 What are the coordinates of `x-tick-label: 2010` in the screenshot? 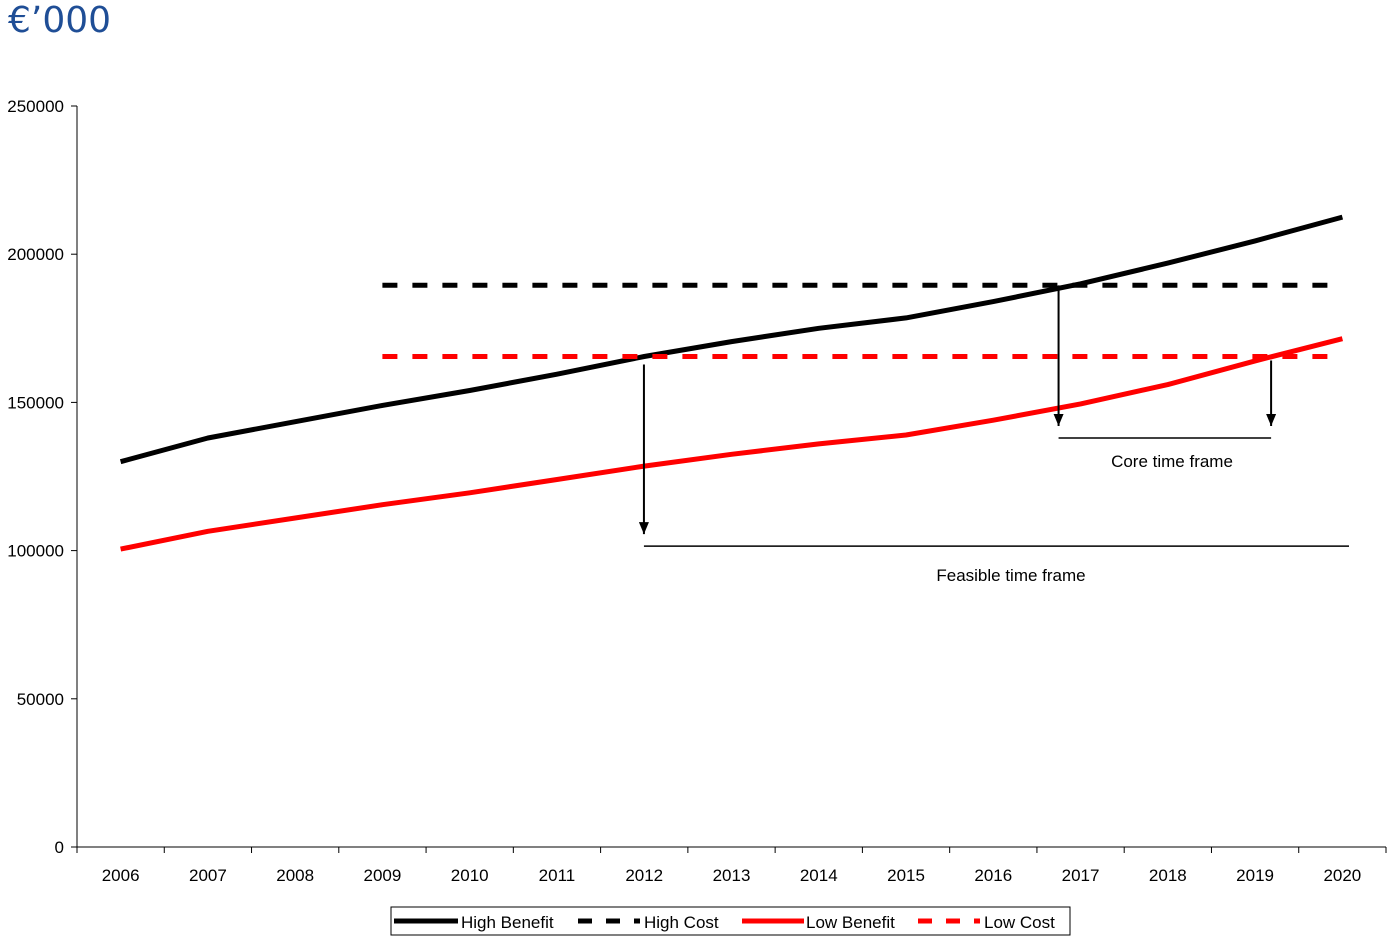 It's located at (470, 875).